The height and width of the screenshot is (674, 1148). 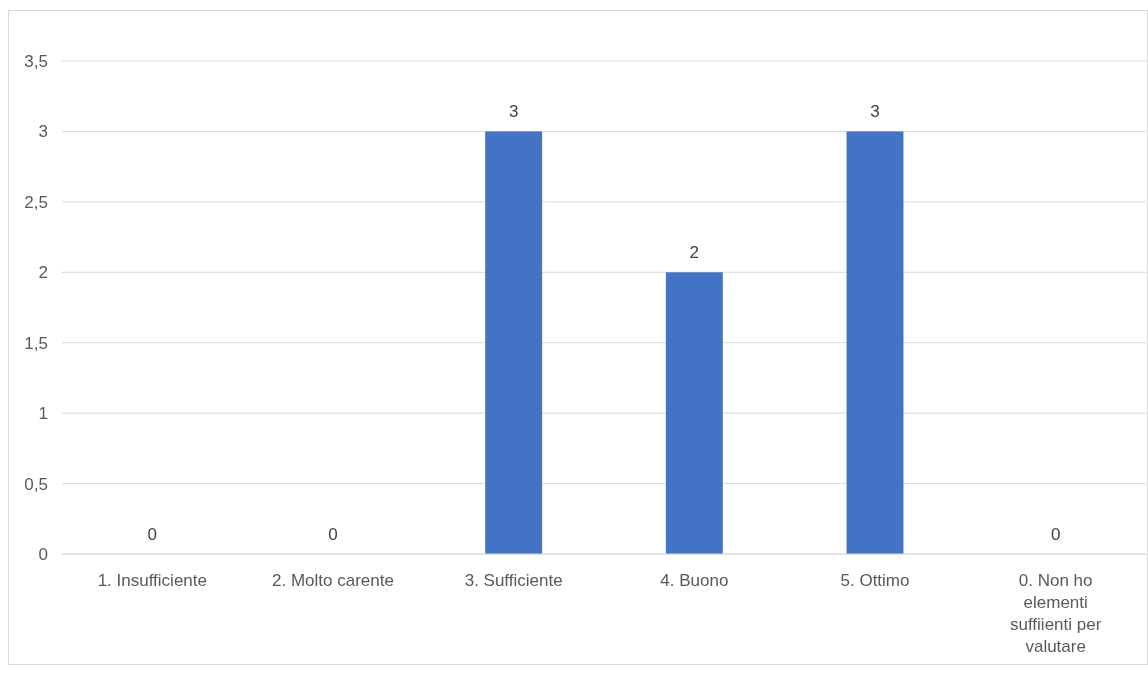 What do you see at coordinates (333, 580) in the screenshot?
I see `x-tick-label: 2. Molto carente` at bounding box center [333, 580].